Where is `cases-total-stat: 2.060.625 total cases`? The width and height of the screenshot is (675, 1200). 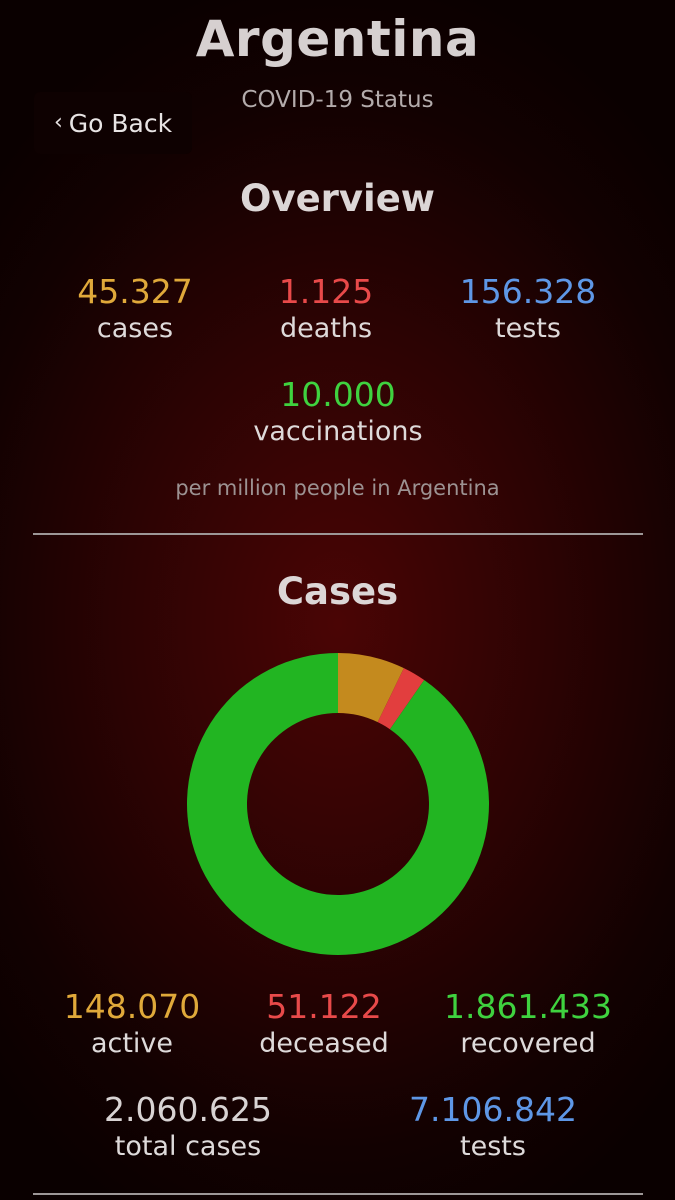
cases-total-stat: 2.060.625 total cases is located at coordinates (188, 1127).